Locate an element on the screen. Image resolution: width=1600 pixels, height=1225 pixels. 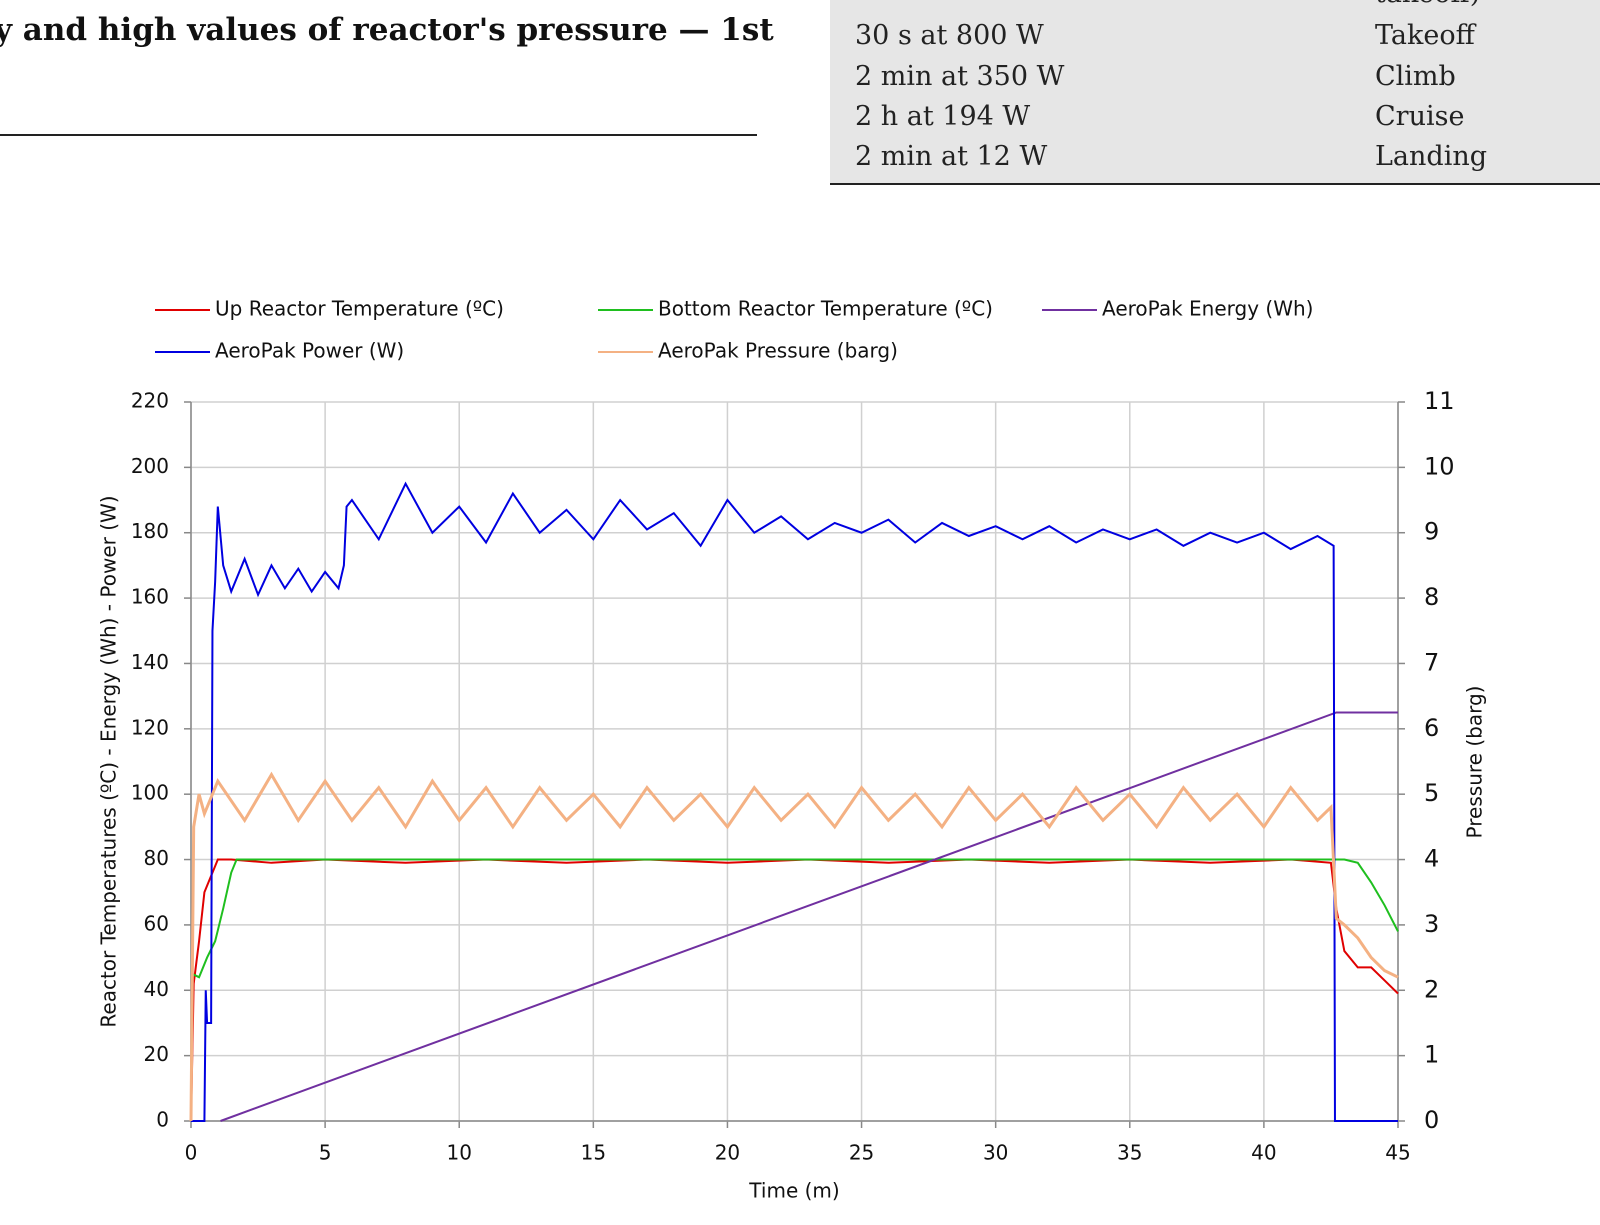
x-tick-label: 20 is located at coordinates (727, 1153).